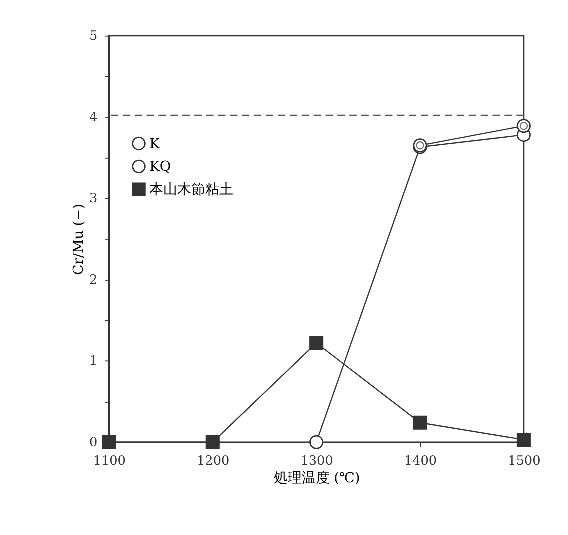  Describe the element at coordinates (94, 362) in the screenshot. I see `y-tick-label: 1` at that location.